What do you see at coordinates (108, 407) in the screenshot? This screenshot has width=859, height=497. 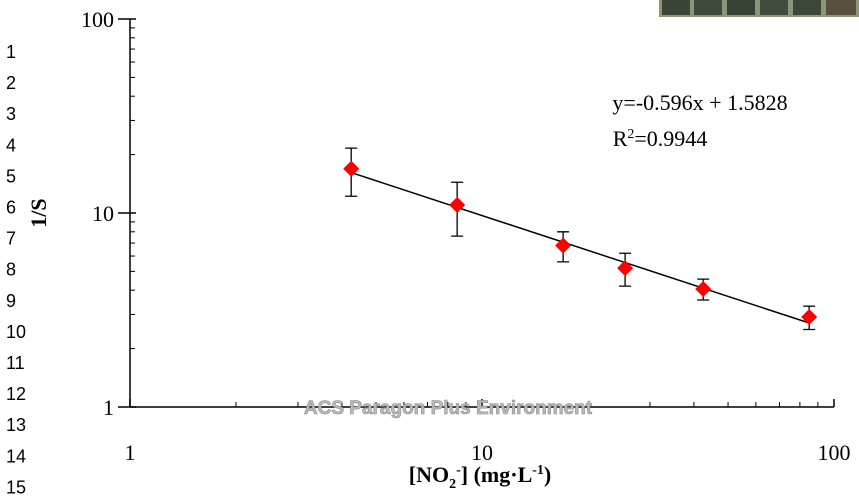 I see `y-tick-label: 1` at bounding box center [108, 407].